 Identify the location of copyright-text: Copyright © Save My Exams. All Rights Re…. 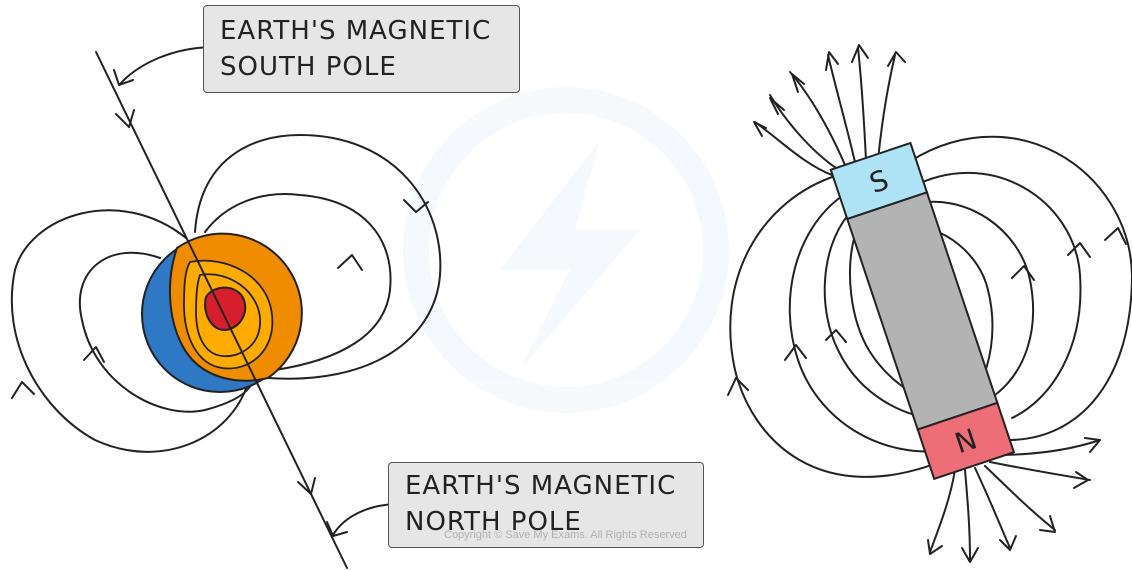
(565, 535).